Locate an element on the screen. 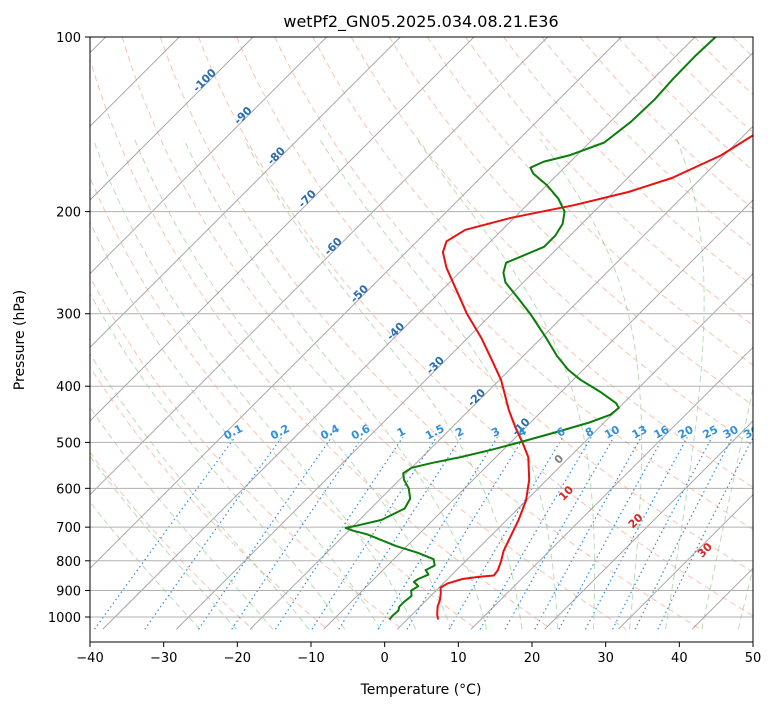 The image size is (775, 713). y-tick-label: 100 is located at coordinates (68, 38).